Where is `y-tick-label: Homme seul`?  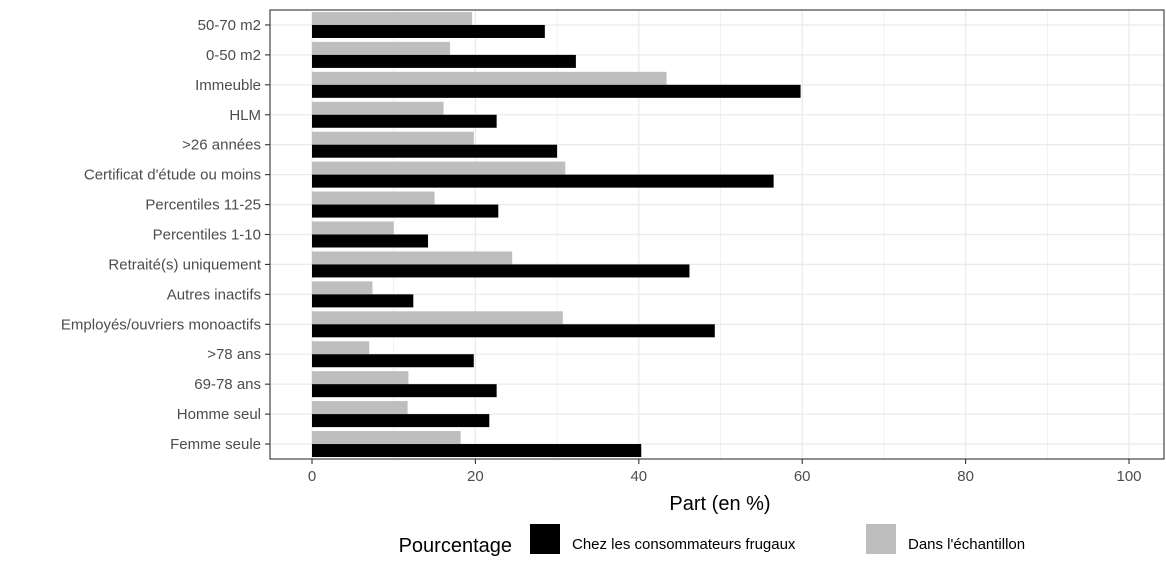 y-tick-label: Homme seul is located at coordinates (219, 414).